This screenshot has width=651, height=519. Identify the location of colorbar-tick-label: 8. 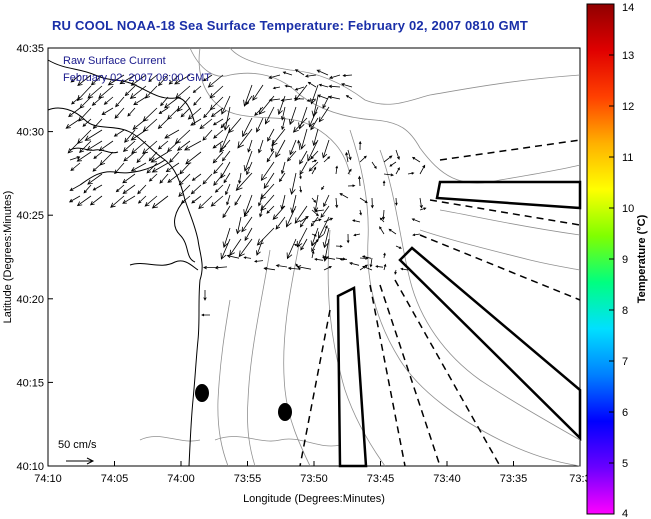
(625, 311).